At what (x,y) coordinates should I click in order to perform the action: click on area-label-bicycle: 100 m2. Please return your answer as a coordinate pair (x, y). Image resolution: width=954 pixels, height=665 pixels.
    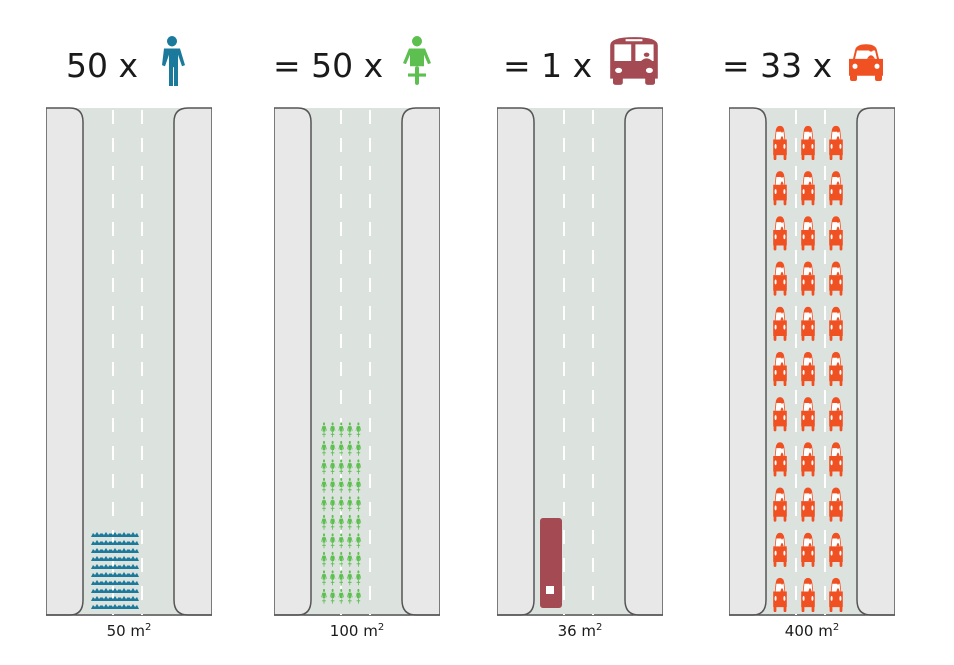
    Looking at the image, I should click on (357, 631).